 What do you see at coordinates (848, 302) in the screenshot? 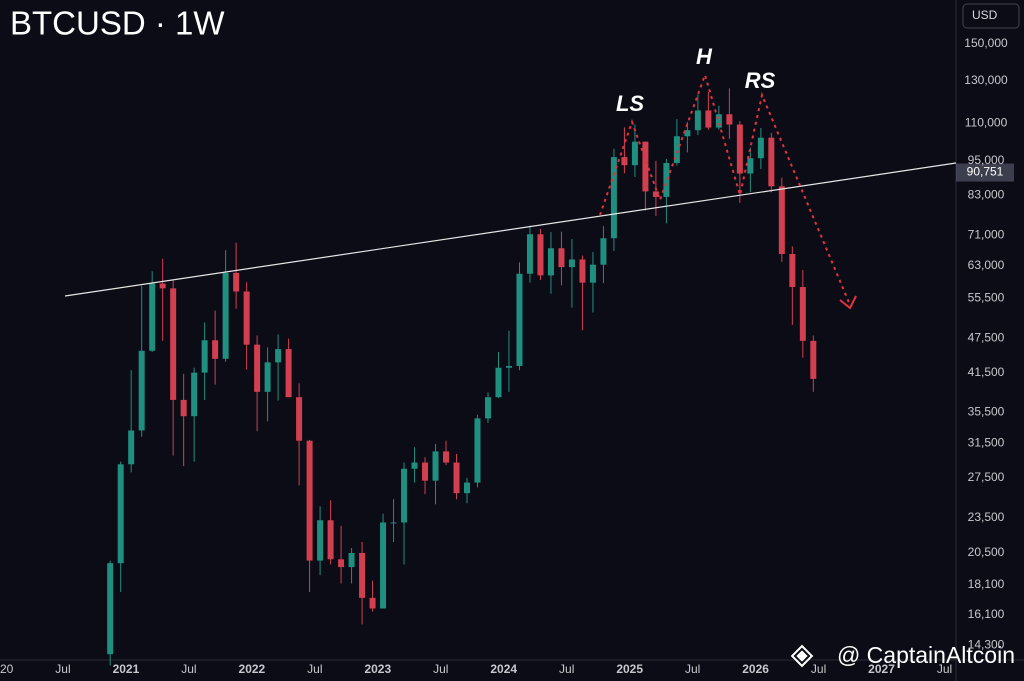
I see `arrow-head` at bounding box center [848, 302].